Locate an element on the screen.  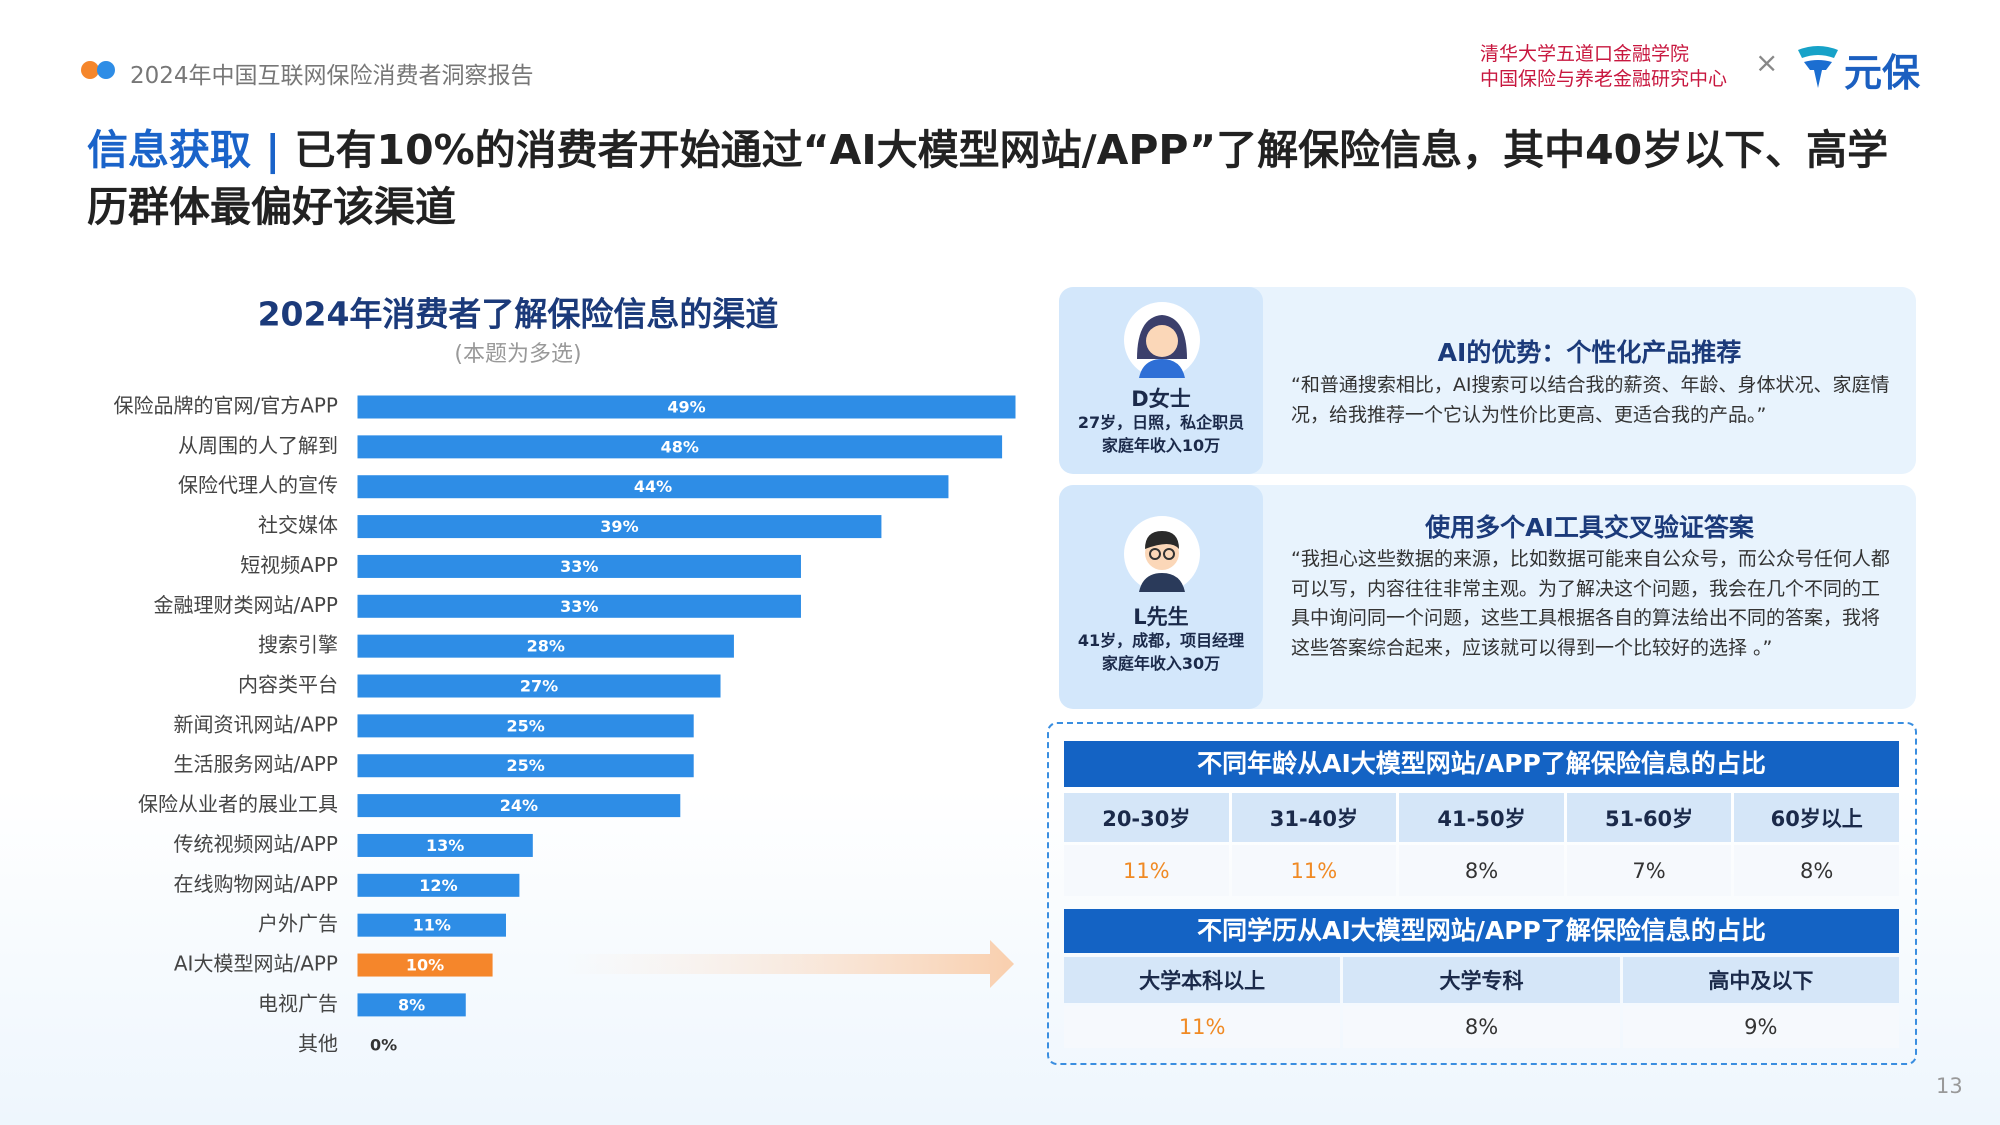
value-label: 8% is located at coordinates (411, 1004).